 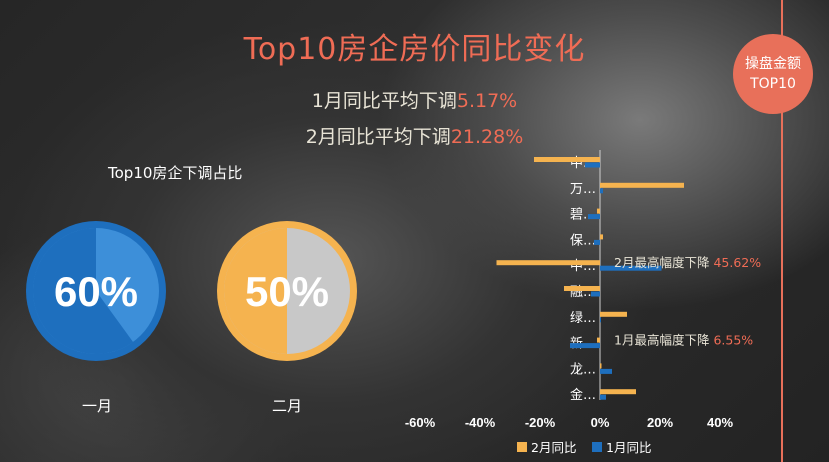 What do you see at coordinates (540, 422) in the screenshot?
I see `x-tick-label-2: -20%` at bounding box center [540, 422].